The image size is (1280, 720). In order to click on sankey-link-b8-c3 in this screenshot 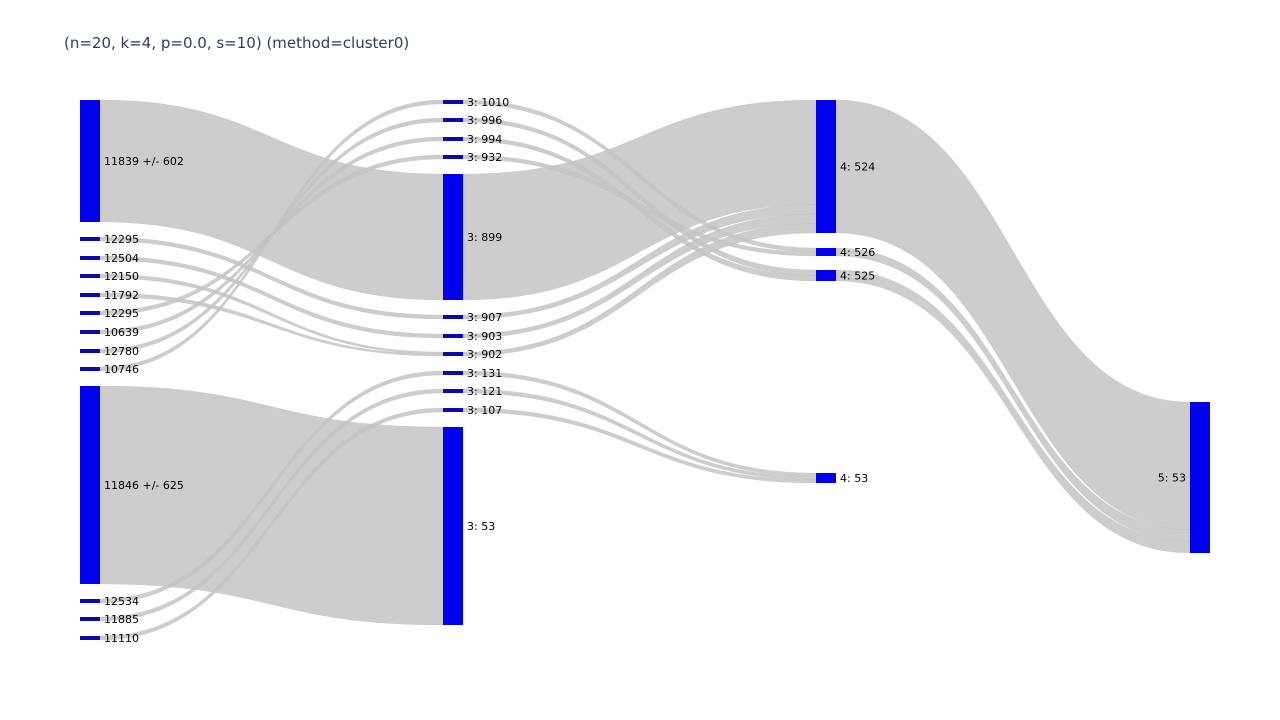, I will do `click(639, 423)`.